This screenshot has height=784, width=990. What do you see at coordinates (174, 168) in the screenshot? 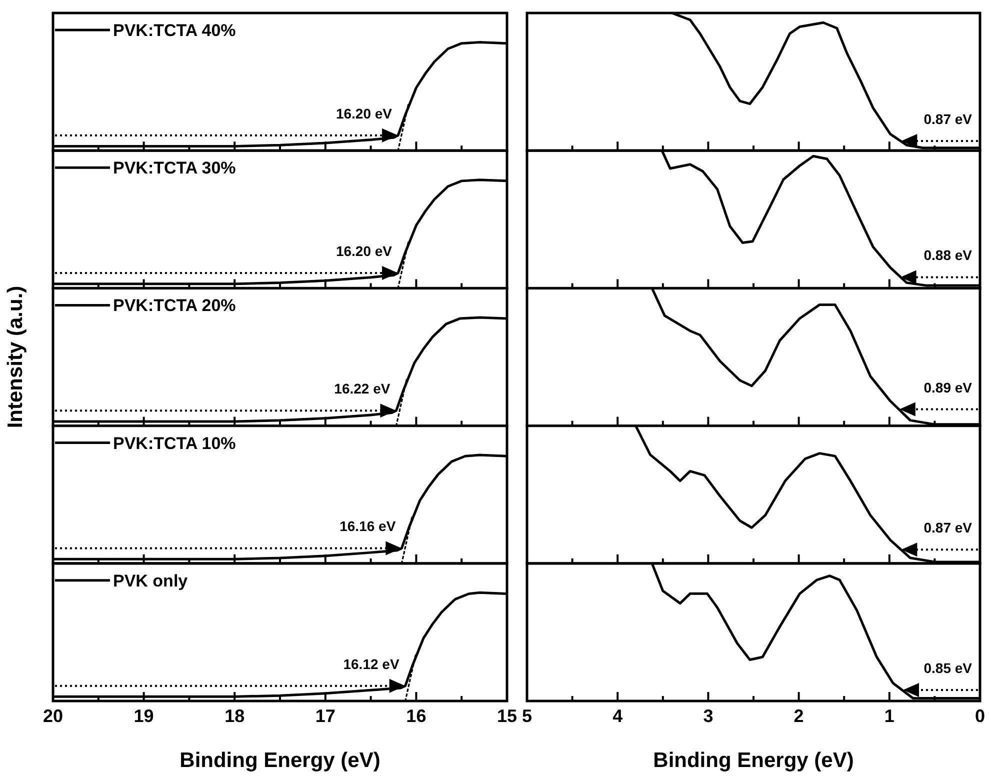
I see `legend-label: PVK:TCTA 30%` at bounding box center [174, 168].